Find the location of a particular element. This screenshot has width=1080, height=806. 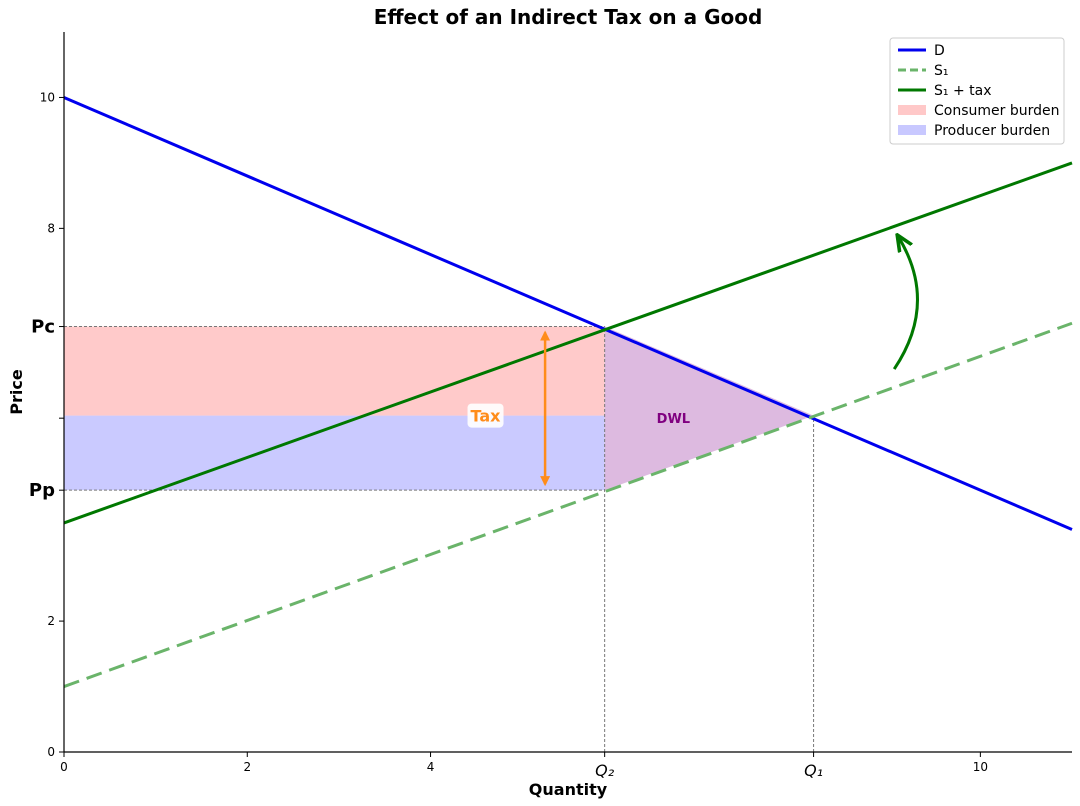

region-dwl is located at coordinates (709, 408).